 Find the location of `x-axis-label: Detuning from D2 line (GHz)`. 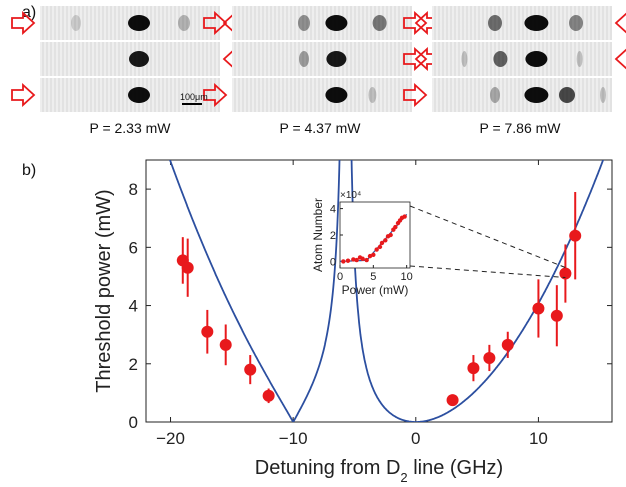

x-axis-label: Detuning from D2 line (GHz) is located at coordinates (379, 471).